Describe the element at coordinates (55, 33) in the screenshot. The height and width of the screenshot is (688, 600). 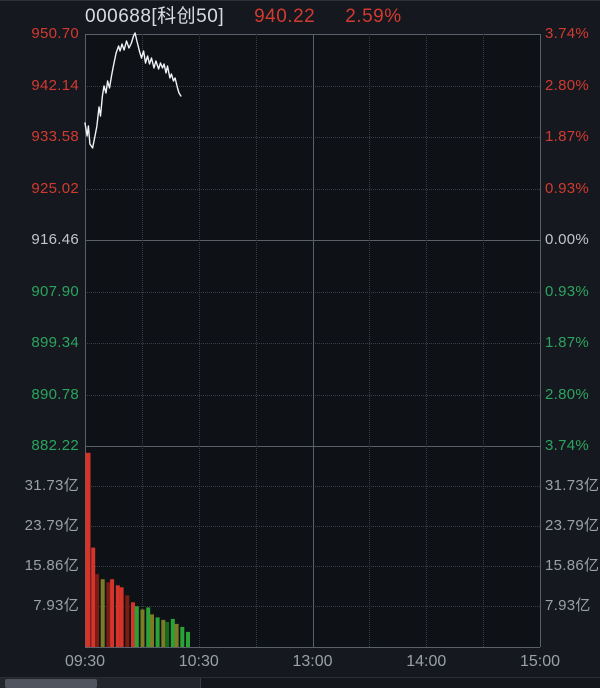
I see `price-axis-label: 950.70` at that location.